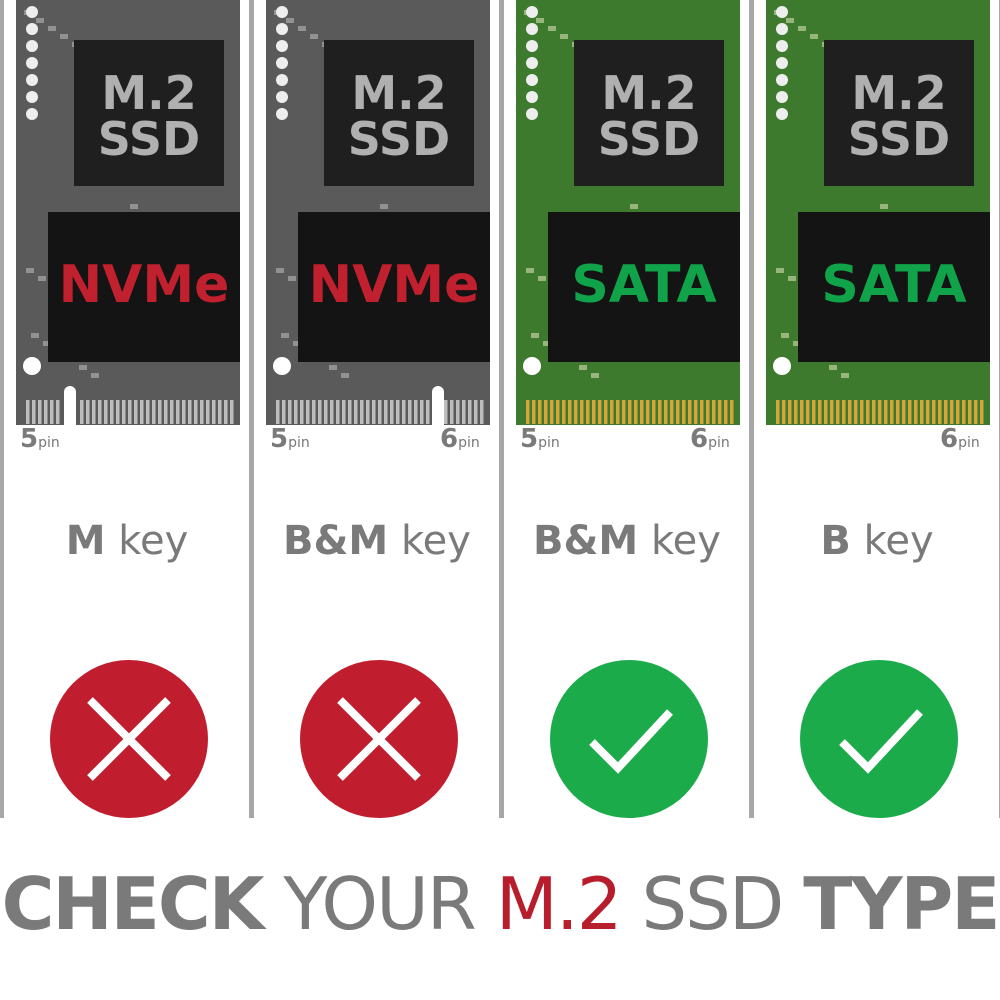 The height and width of the screenshot is (1000, 1000). I want to click on title-ssd: SSD, so click(712, 904).